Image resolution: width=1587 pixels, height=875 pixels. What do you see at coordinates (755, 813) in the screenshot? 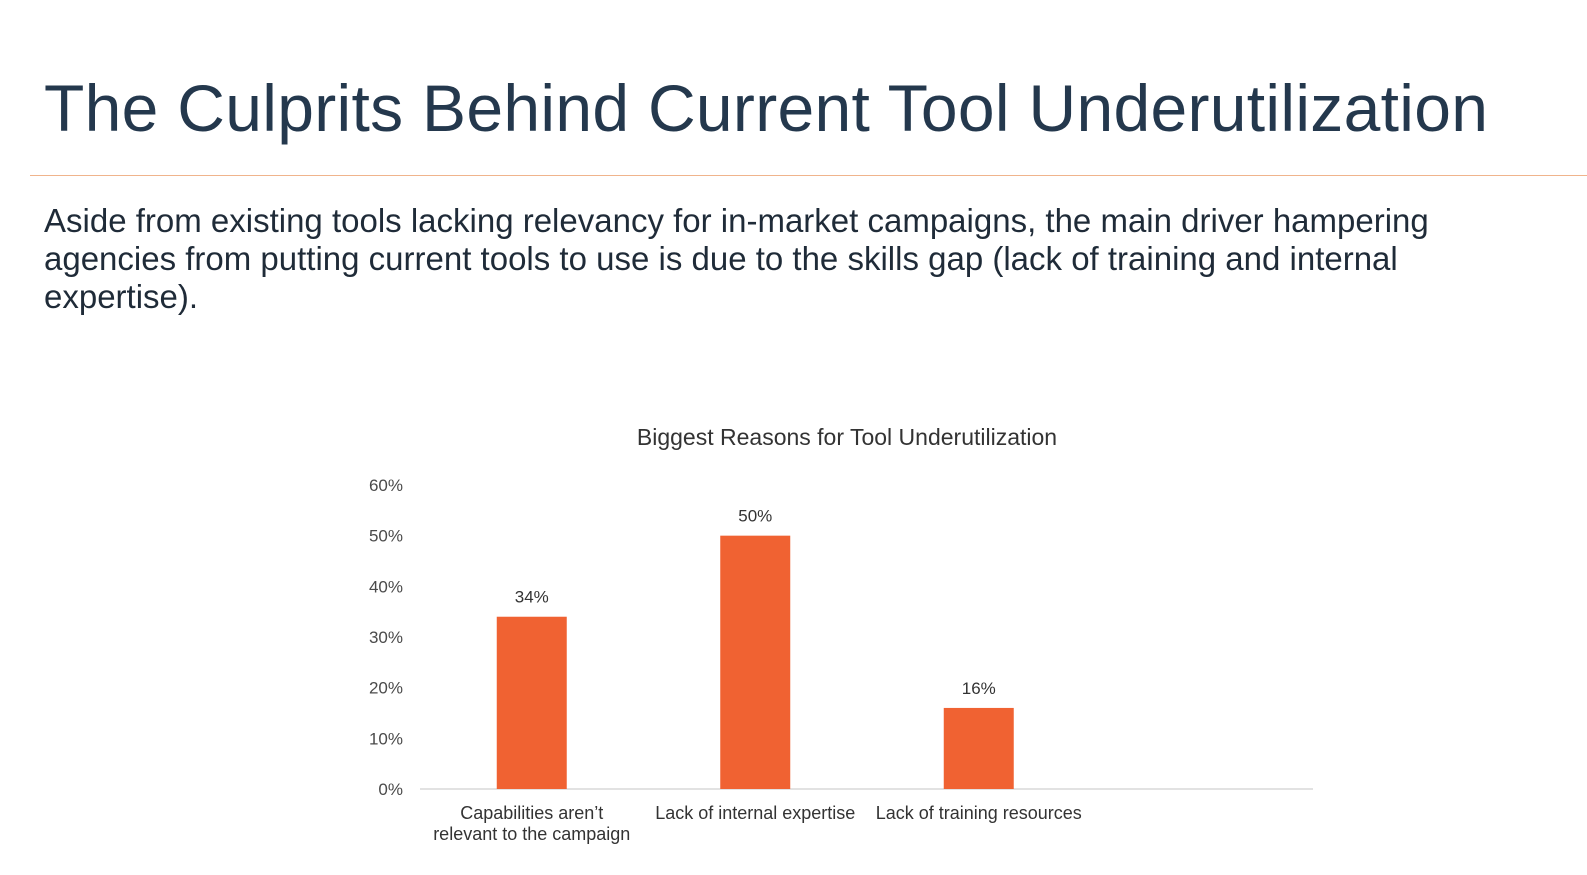
I see `x-category-label: Lack of internal expertise` at bounding box center [755, 813].